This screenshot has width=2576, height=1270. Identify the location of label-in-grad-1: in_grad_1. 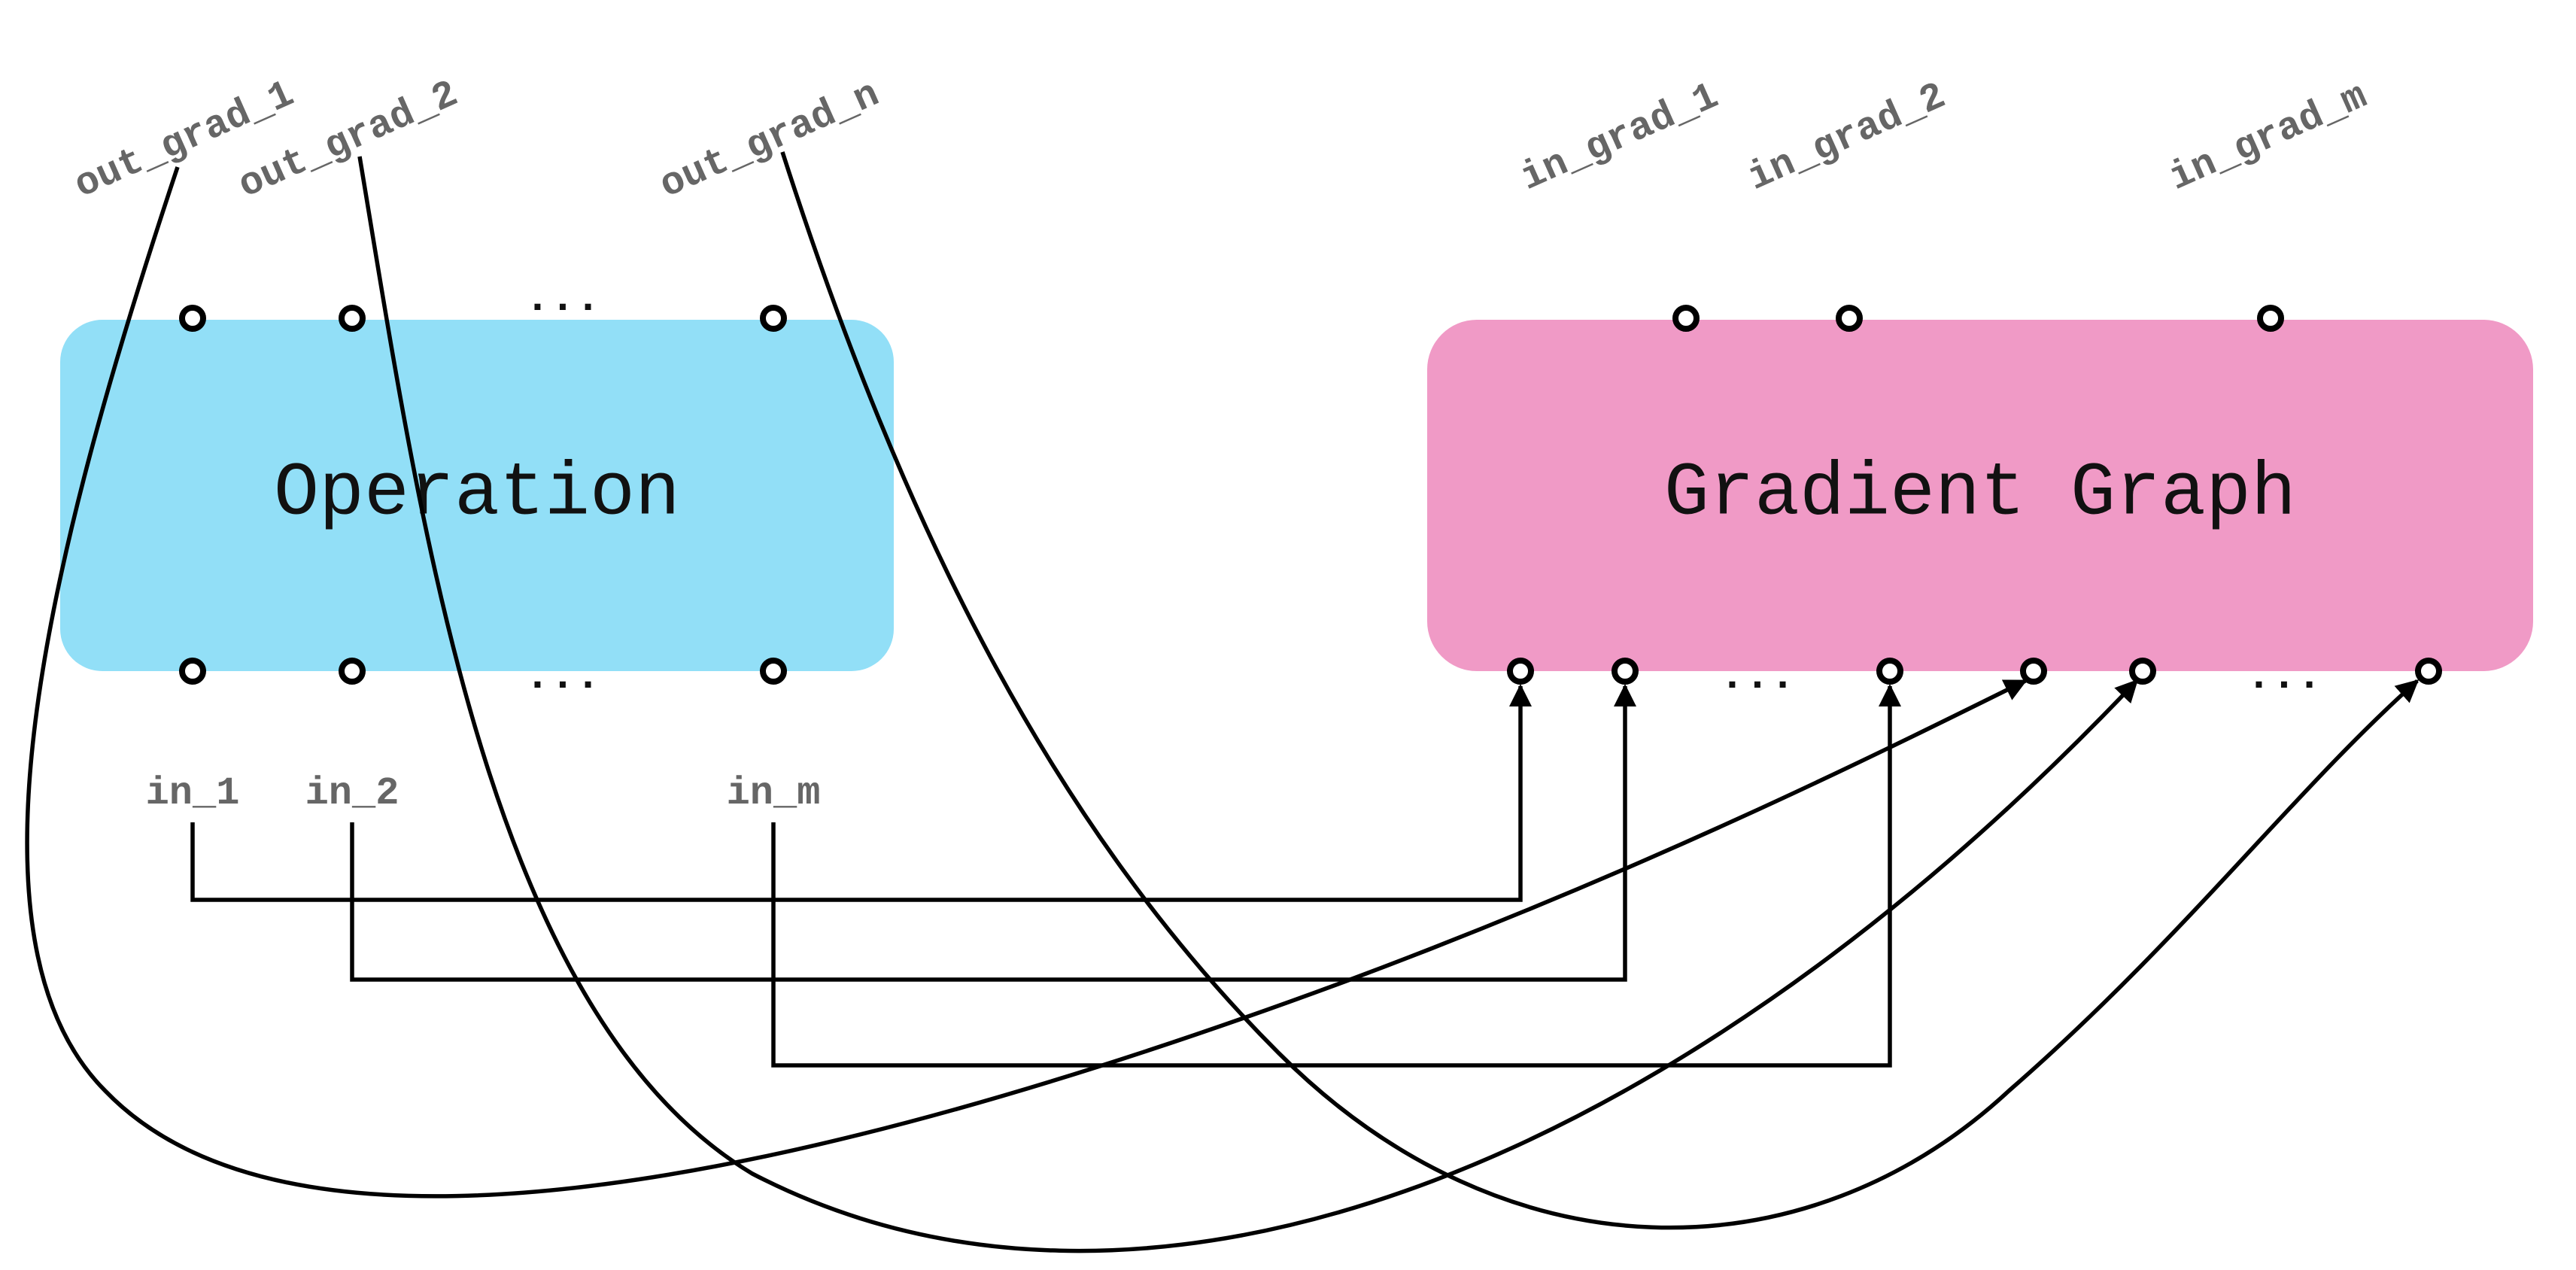
(1620, 137).